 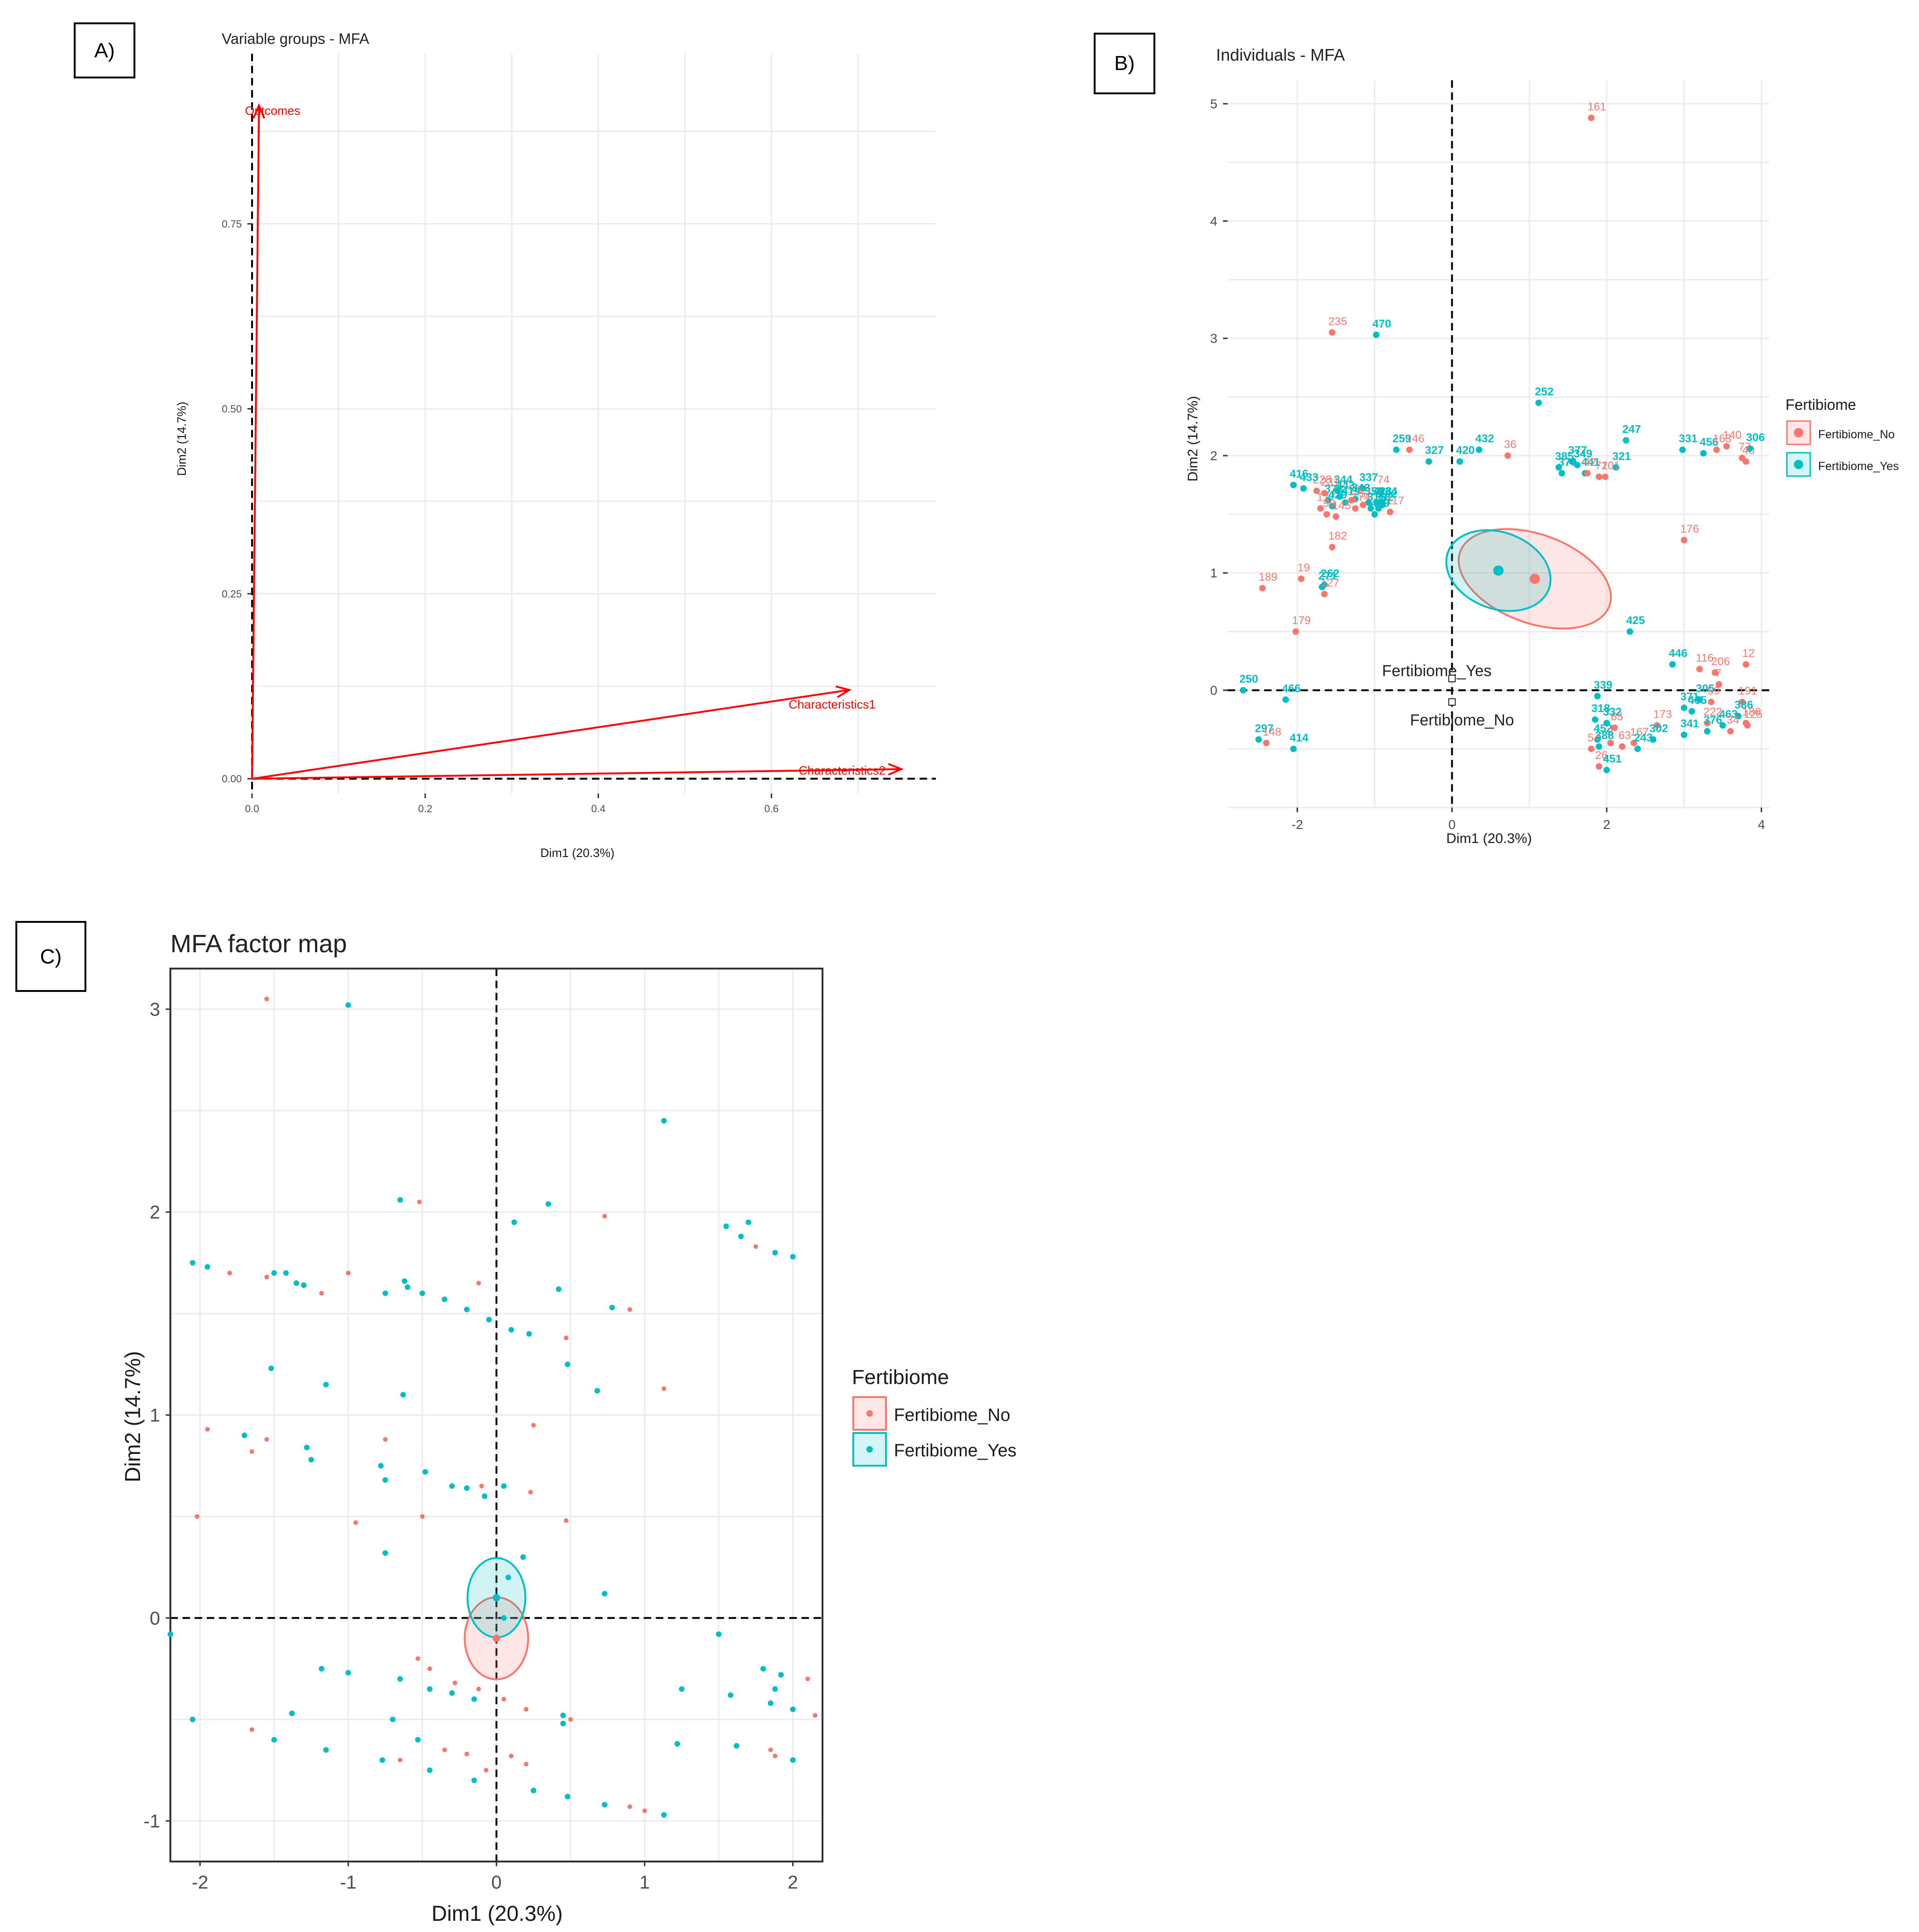 What do you see at coordinates (1383, 480) in the screenshot?
I see `point-label-74: 74` at bounding box center [1383, 480].